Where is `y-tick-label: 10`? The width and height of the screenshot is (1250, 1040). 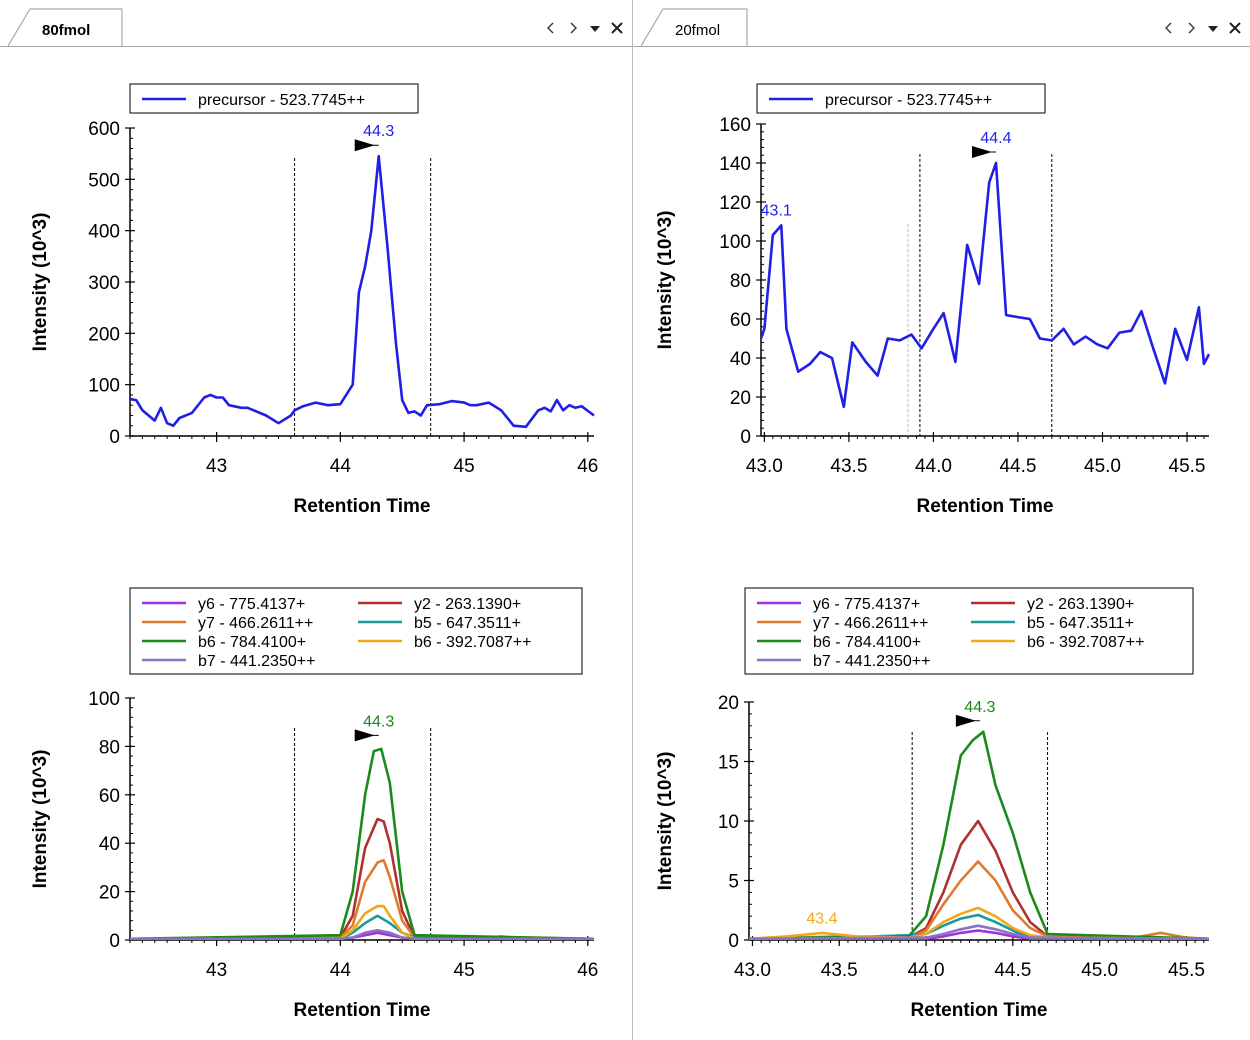 y-tick-label: 10 is located at coordinates (728, 822).